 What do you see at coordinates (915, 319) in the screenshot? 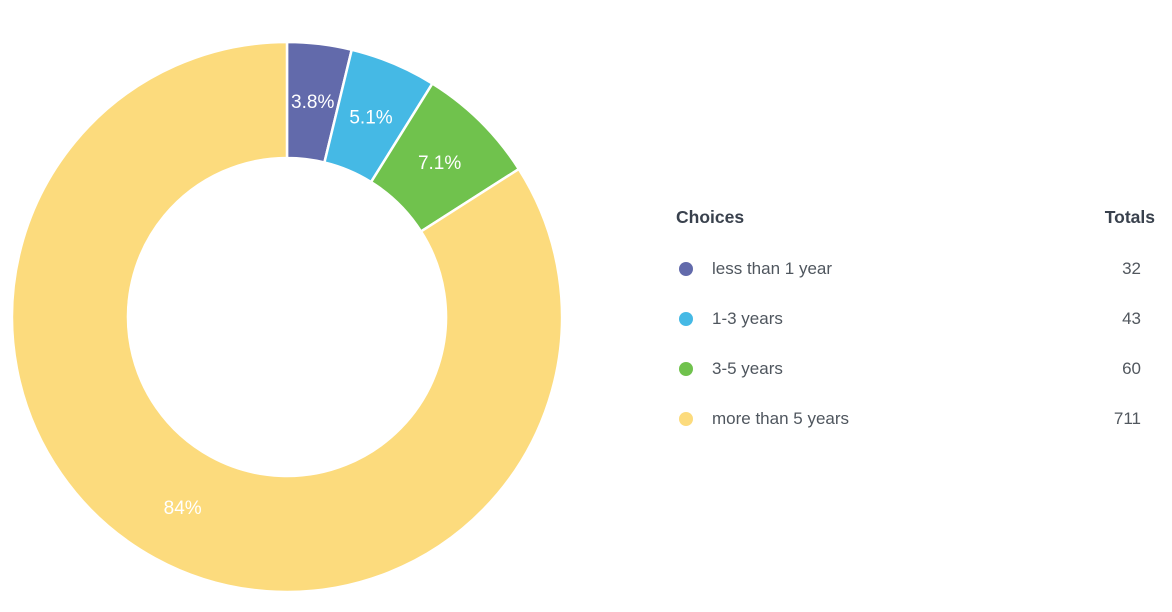
I see `legend-row-1-3-years: 1-3 years 43` at bounding box center [915, 319].